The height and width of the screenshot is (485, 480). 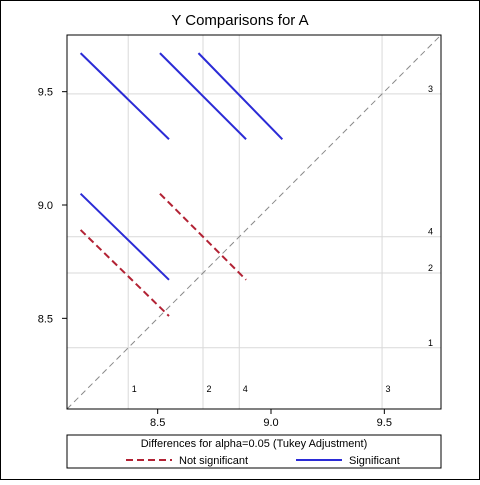 What do you see at coordinates (45, 319) in the screenshot?
I see `y-tick-label-1: 8.5` at bounding box center [45, 319].